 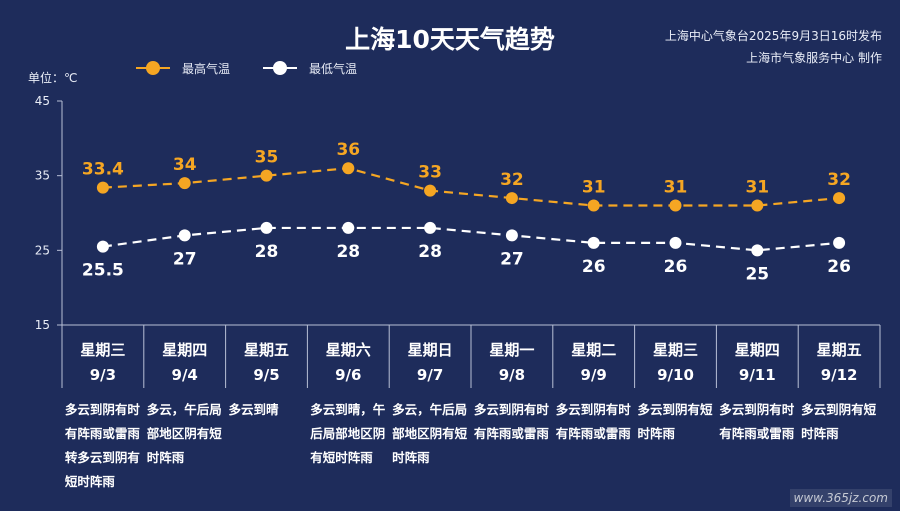 What do you see at coordinates (471, 239) in the screenshot?
I see `series-line-low` at bounding box center [471, 239].